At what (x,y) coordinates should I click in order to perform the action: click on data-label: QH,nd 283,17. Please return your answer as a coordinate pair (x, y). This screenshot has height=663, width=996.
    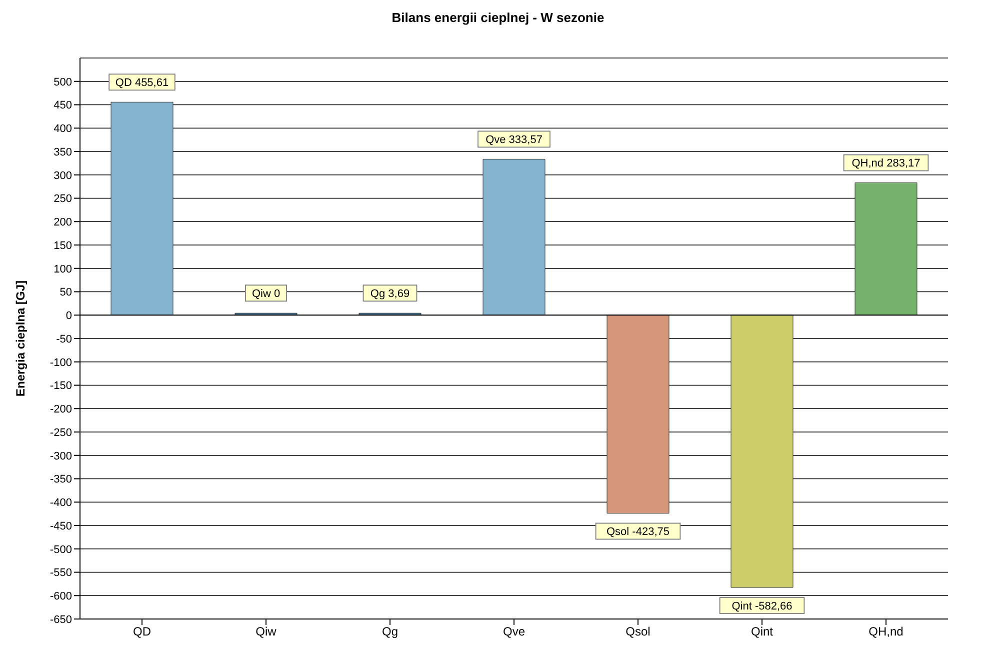
    Looking at the image, I should click on (886, 164).